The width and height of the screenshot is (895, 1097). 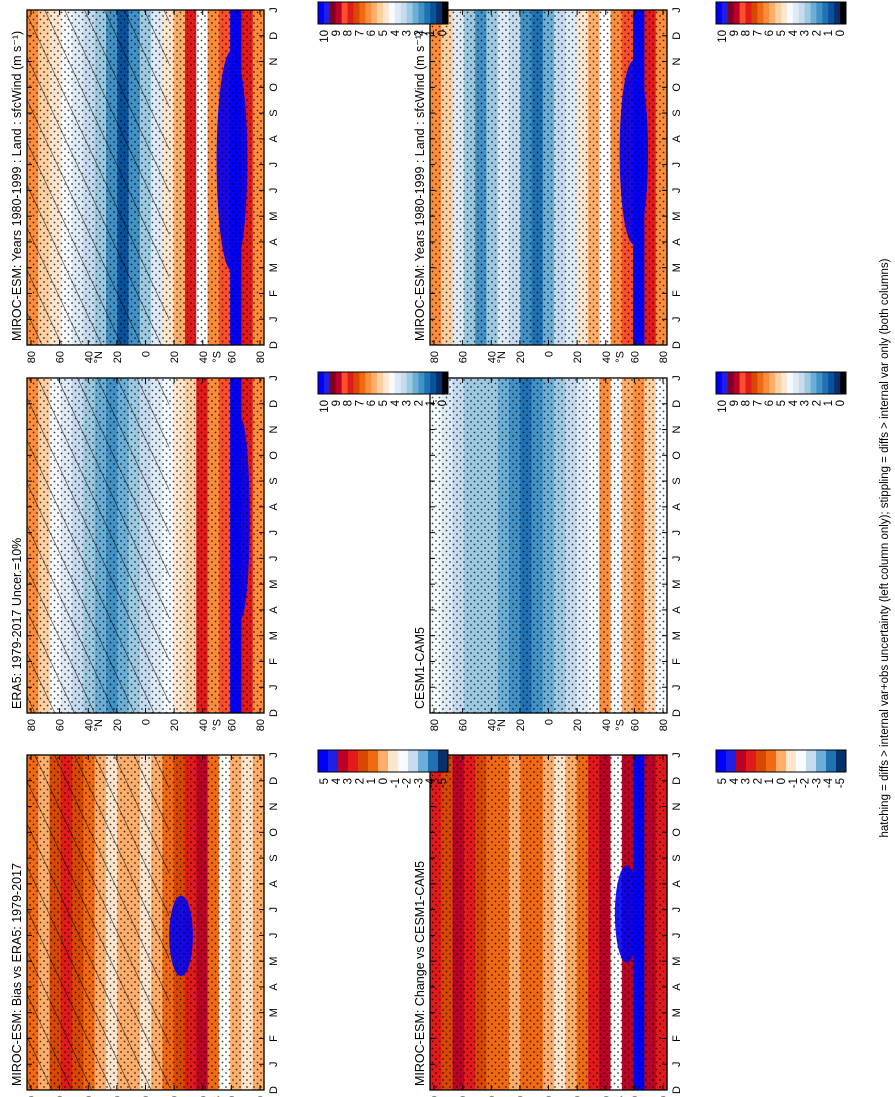 What do you see at coordinates (147, 722) in the screenshot?
I see `lat-tick-label: 0` at bounding box center [147, 722].